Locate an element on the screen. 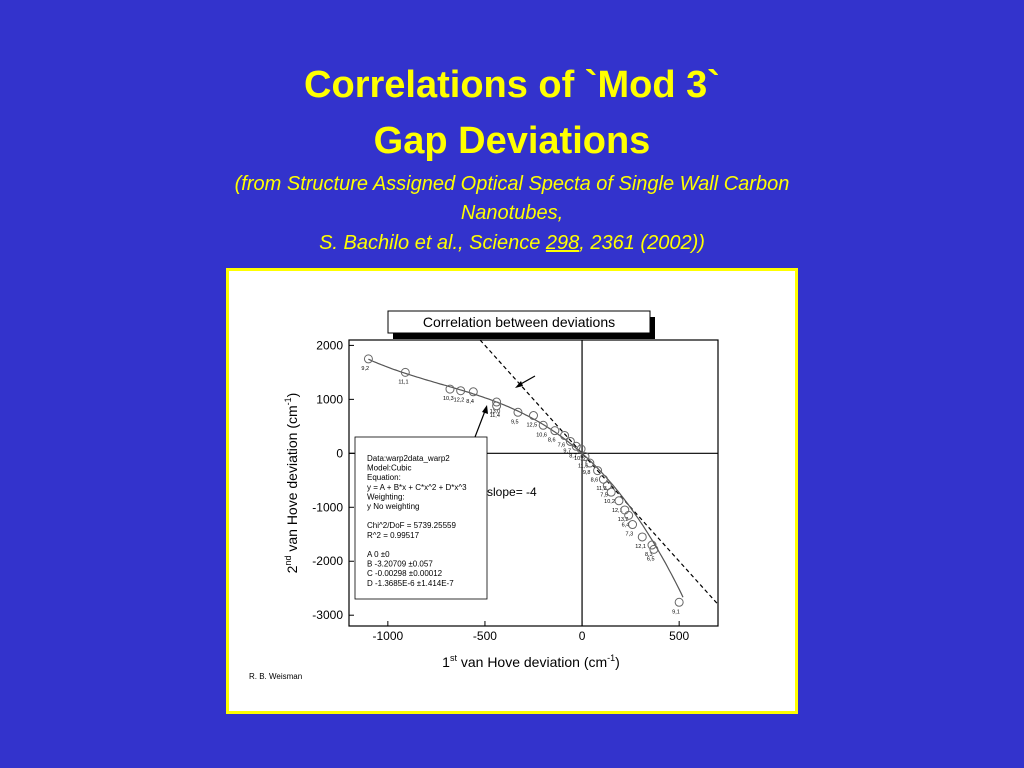 The width and height of the screenshot is (1024, 768). data-point-label: 10,2 is located at coordinates (609, 502).